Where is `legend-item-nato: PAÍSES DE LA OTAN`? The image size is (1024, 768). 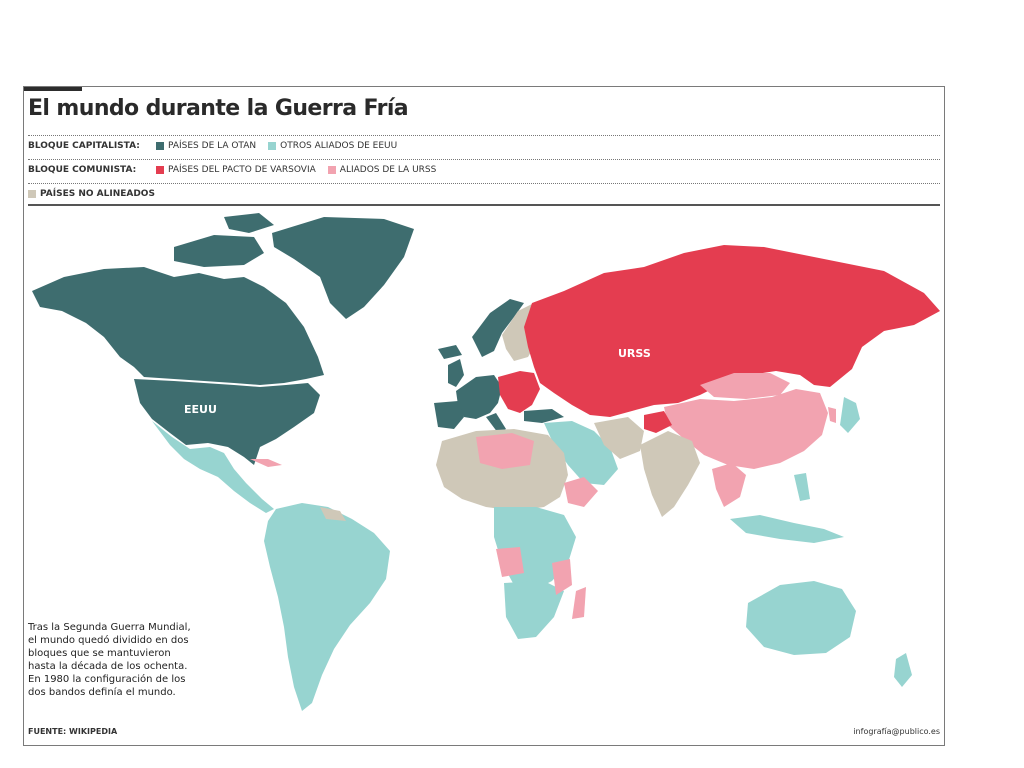 legend-item-nato: PAÍSES DE LA OTAN is located at coordinates (206, 146).